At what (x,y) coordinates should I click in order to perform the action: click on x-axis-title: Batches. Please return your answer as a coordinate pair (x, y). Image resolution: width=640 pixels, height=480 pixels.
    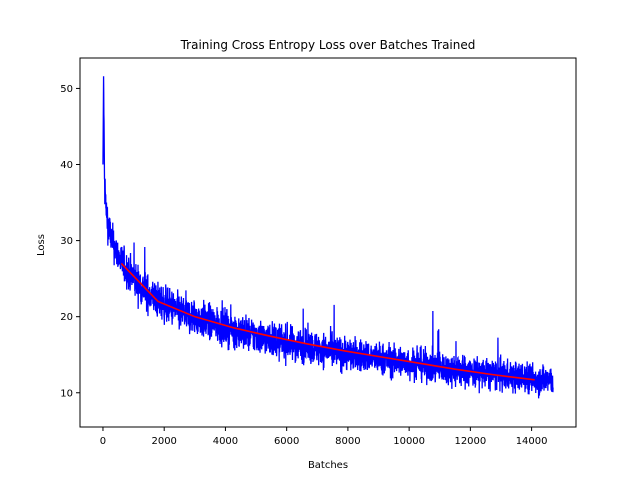
    Looking at the image, I should click on (328, 465).